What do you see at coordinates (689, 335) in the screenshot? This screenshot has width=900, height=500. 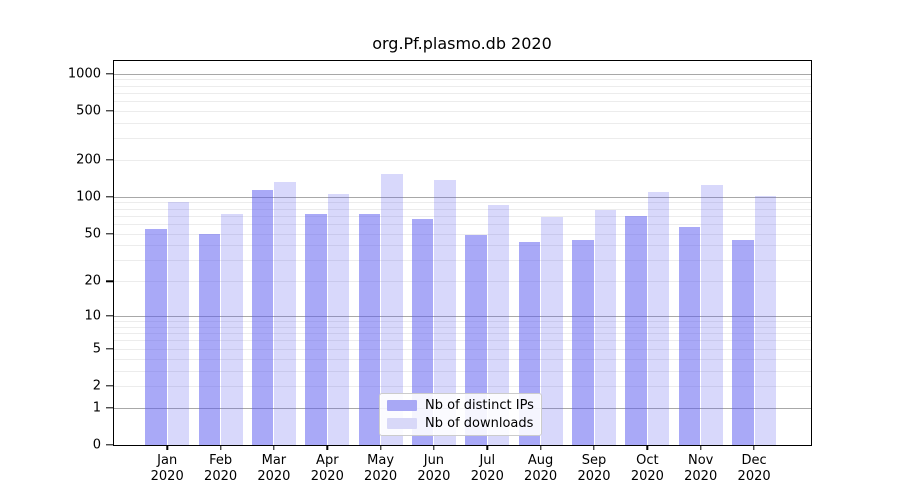 I see `bar-ips-nov` at bounding box center [689, 335].